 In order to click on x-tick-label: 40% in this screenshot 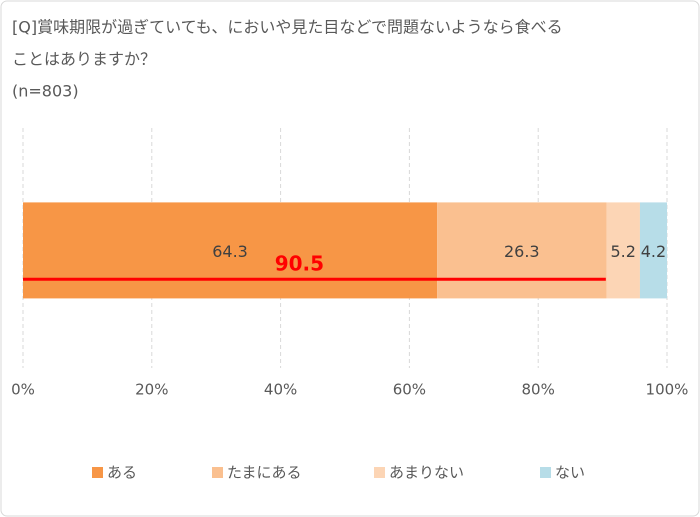, I will do `click(280, 390)`.